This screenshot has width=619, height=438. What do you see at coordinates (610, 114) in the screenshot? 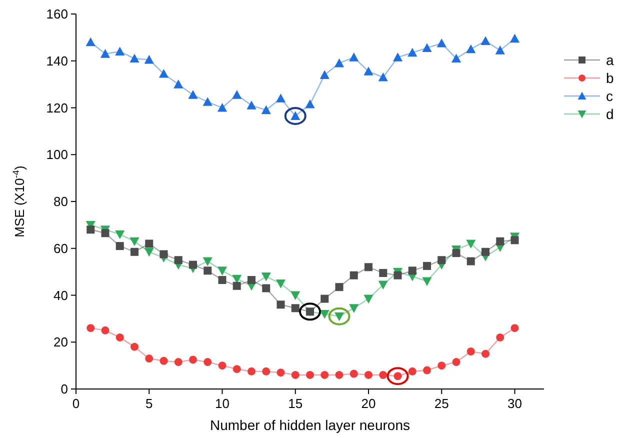
I see `legend-label: d` at bounding box center [610, 114].